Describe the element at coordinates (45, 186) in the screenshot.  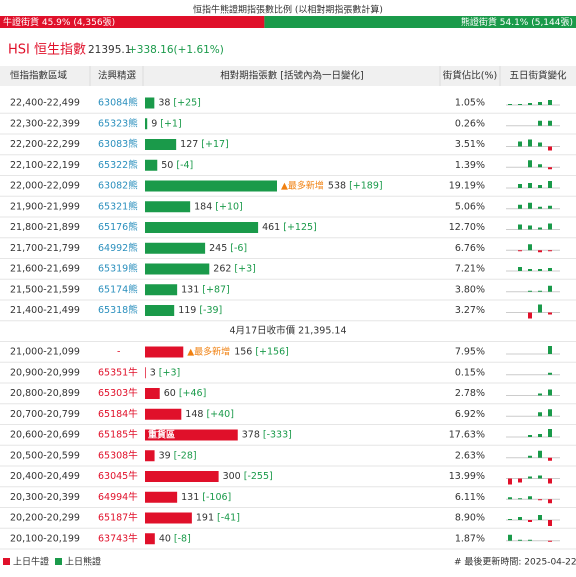
I see `range: 22,000-22,099` at that location.